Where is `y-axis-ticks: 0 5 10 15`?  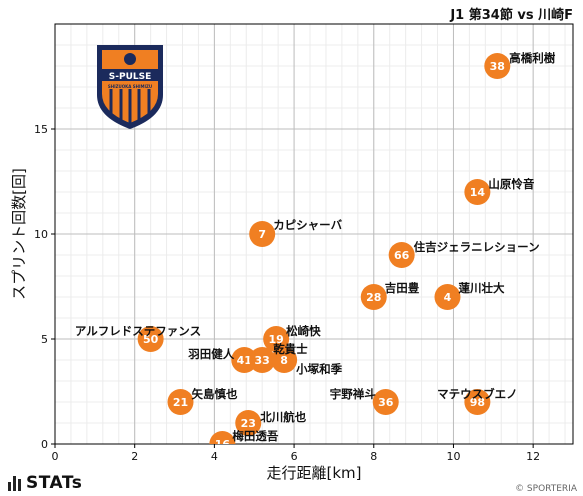 y-axis-ticks: 0 5 10 15 is located at coordinates (44, 287).